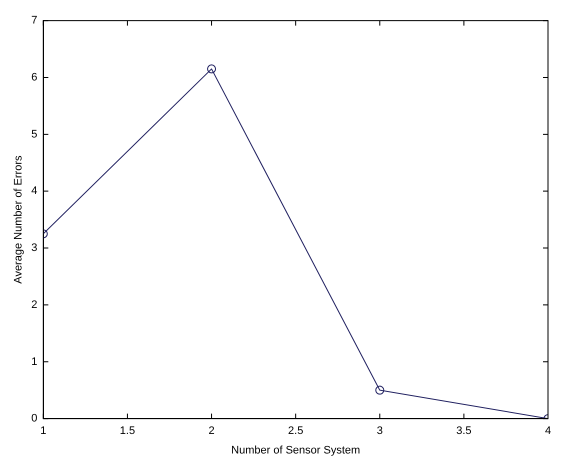 Image resolution: width=566 pixels, height=467 pixels. Describe the element at coordinates (18, 219) in the screenshot. I see `y-axis-title: Average Number of Errors` at that location.